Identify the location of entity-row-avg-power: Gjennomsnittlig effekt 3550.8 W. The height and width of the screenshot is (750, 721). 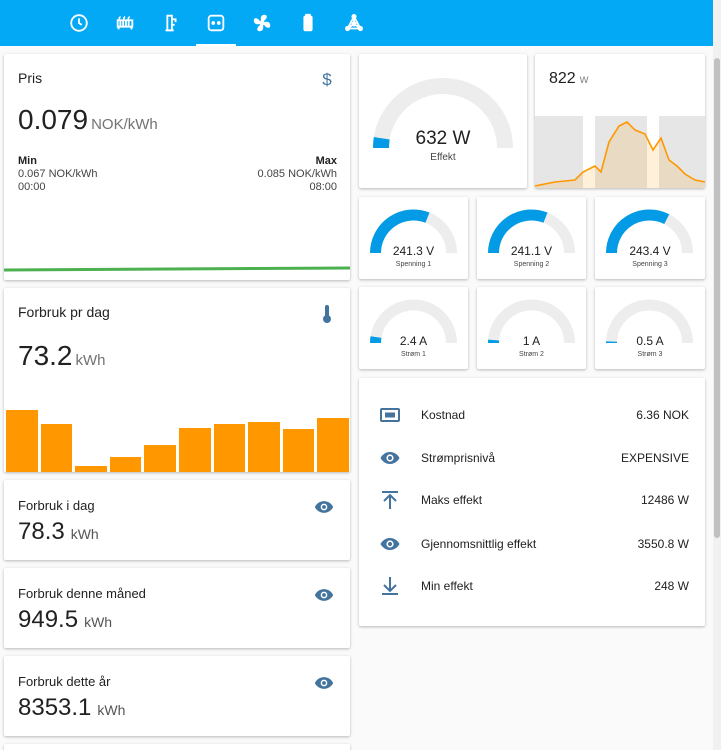
(532, 544).